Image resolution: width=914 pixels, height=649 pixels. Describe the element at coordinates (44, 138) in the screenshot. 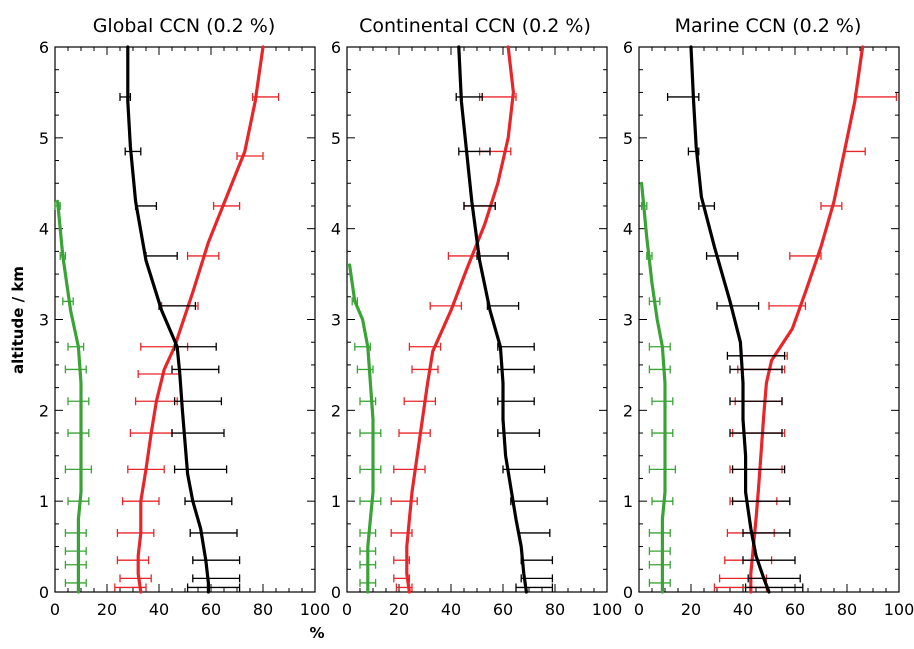

I see `y-tick-label: 5` at that location.